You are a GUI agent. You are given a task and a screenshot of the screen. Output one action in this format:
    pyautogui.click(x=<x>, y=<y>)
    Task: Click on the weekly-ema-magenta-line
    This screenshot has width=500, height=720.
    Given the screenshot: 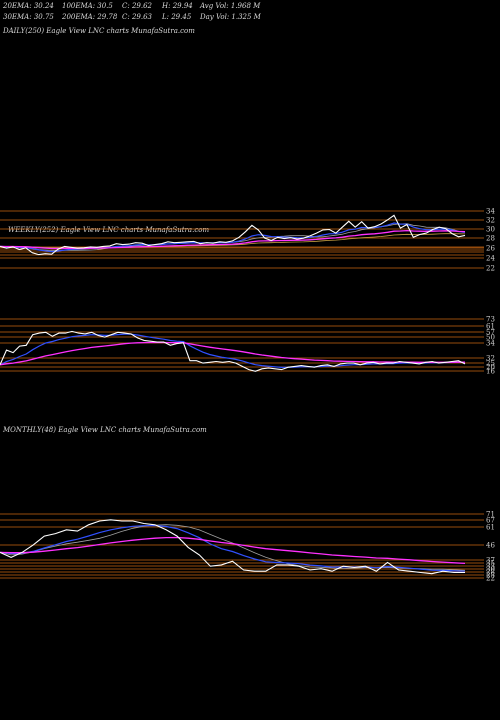 What is the action you would take?
    pyautogui.click(x=233, y=239)
    